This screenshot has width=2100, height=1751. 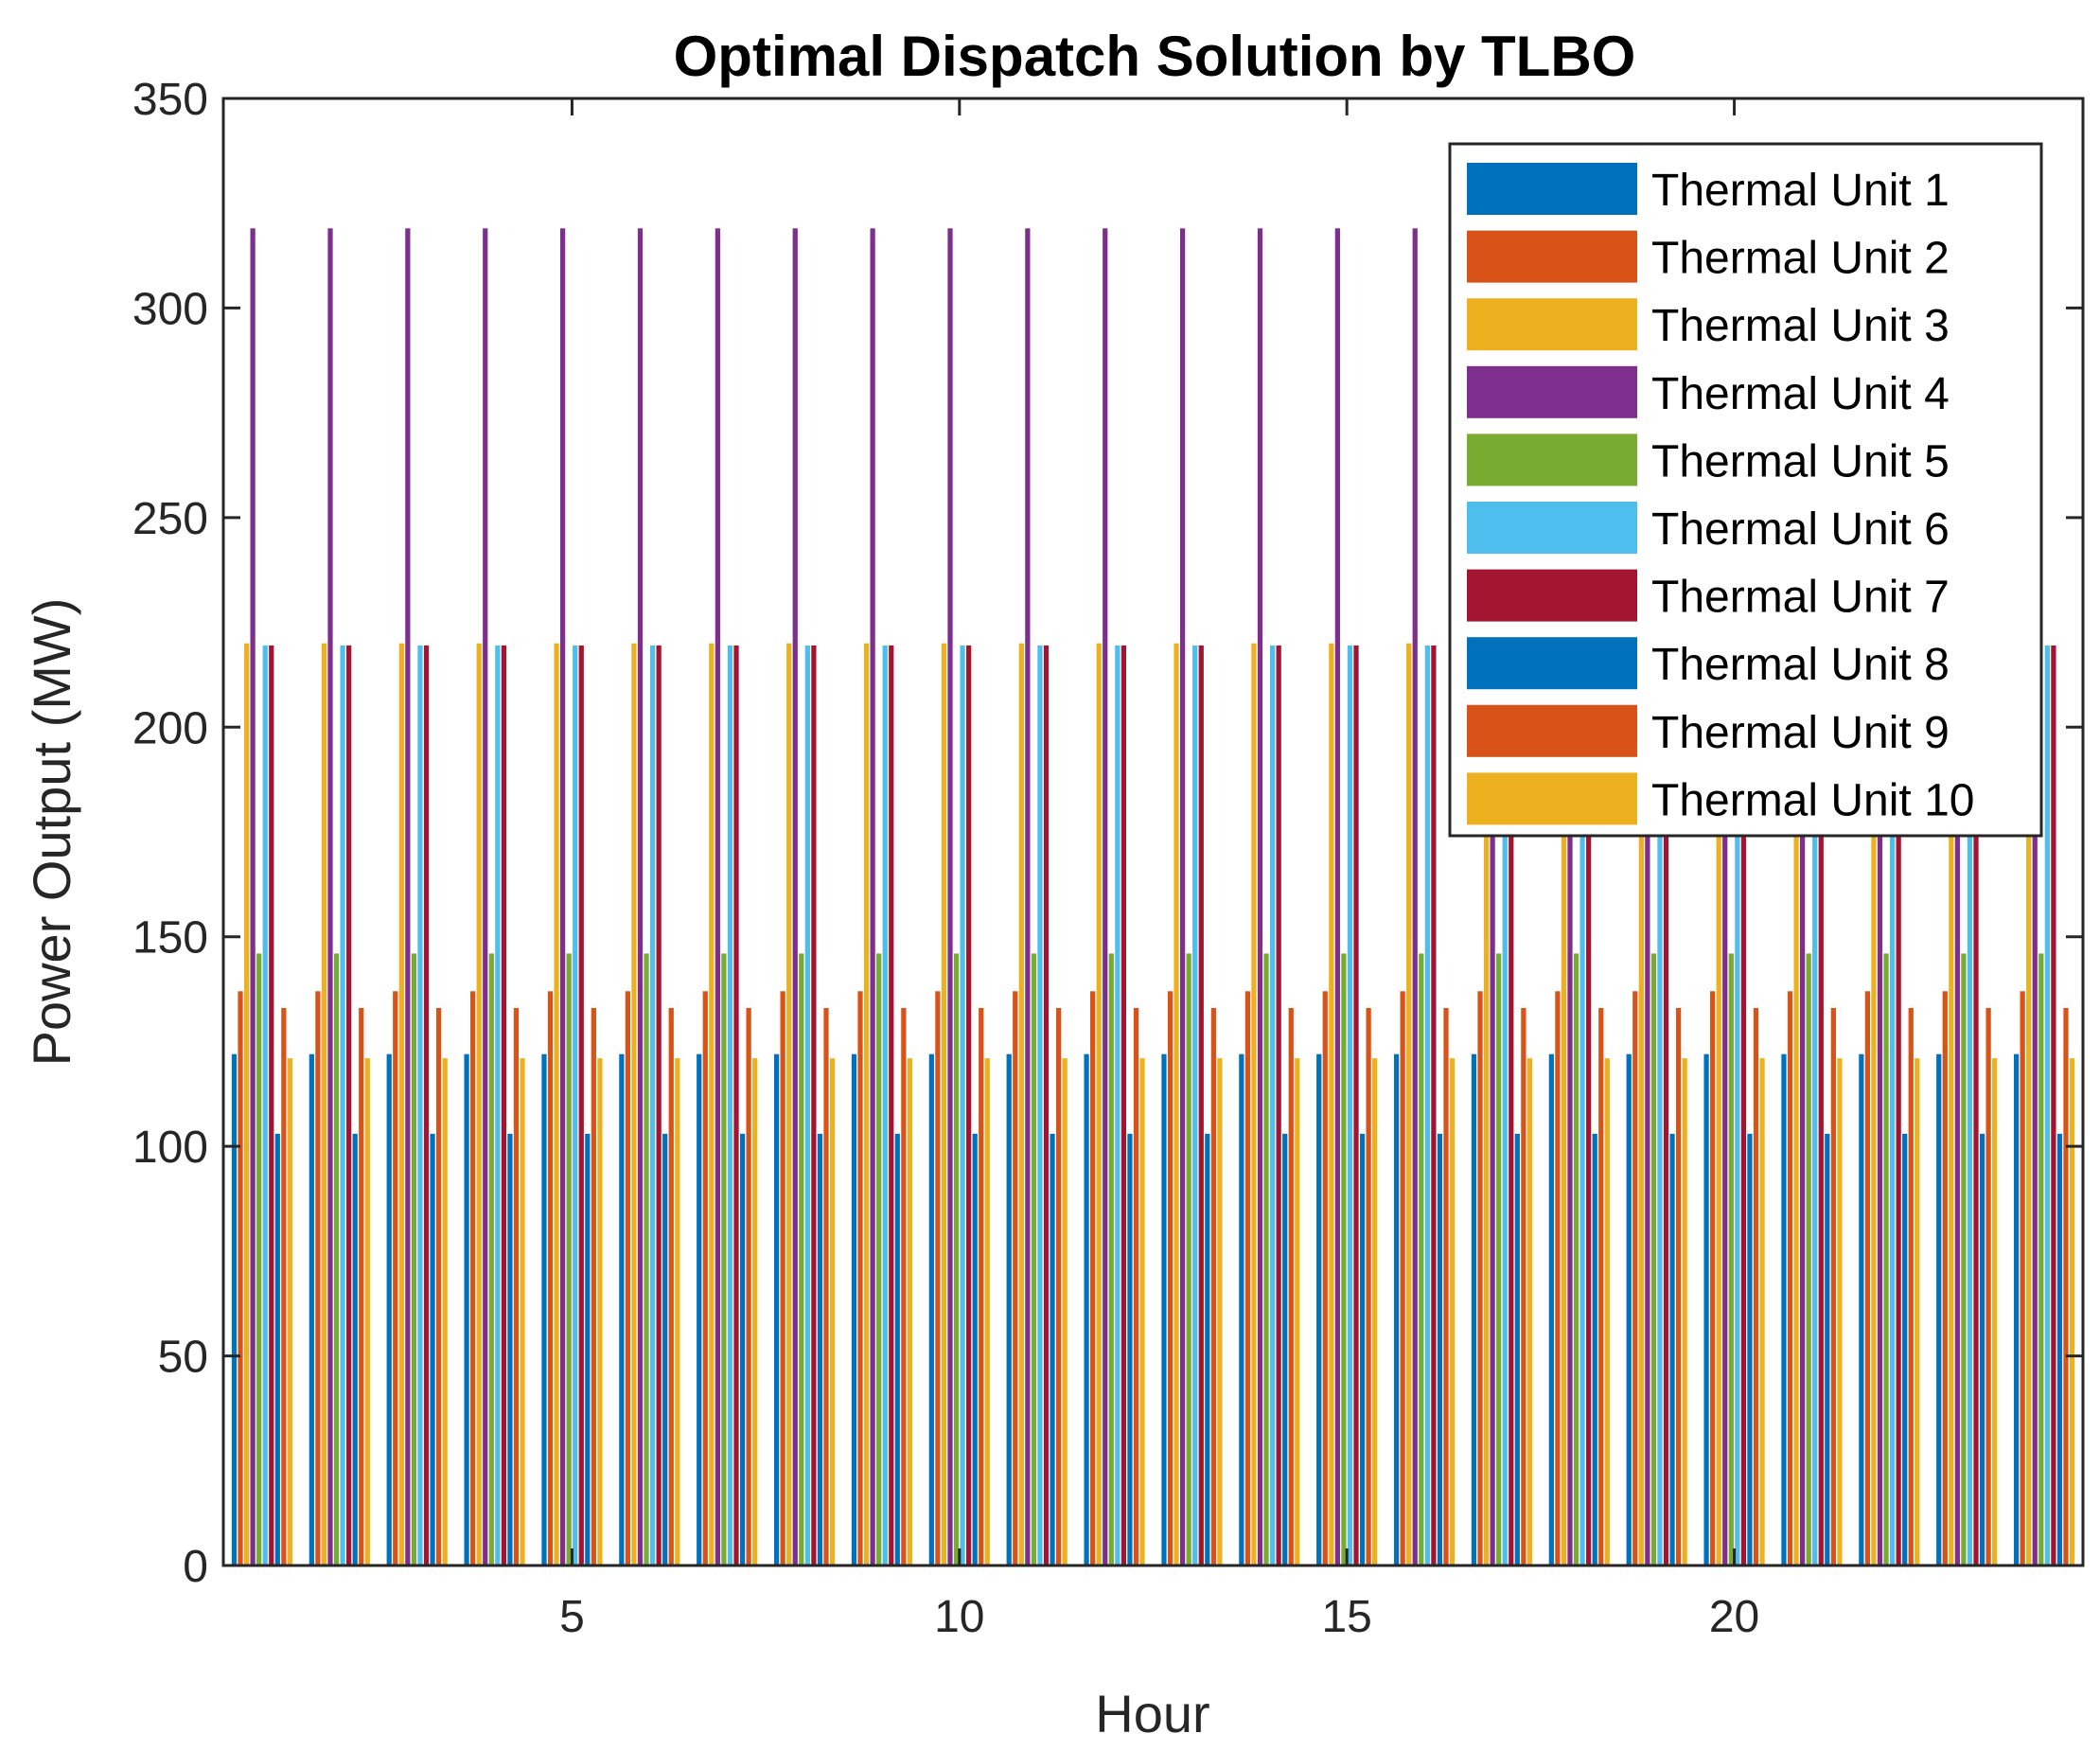 I want to click on legend-label-unit-1: Thermal Unit 1, so click(x=1800, y=191).